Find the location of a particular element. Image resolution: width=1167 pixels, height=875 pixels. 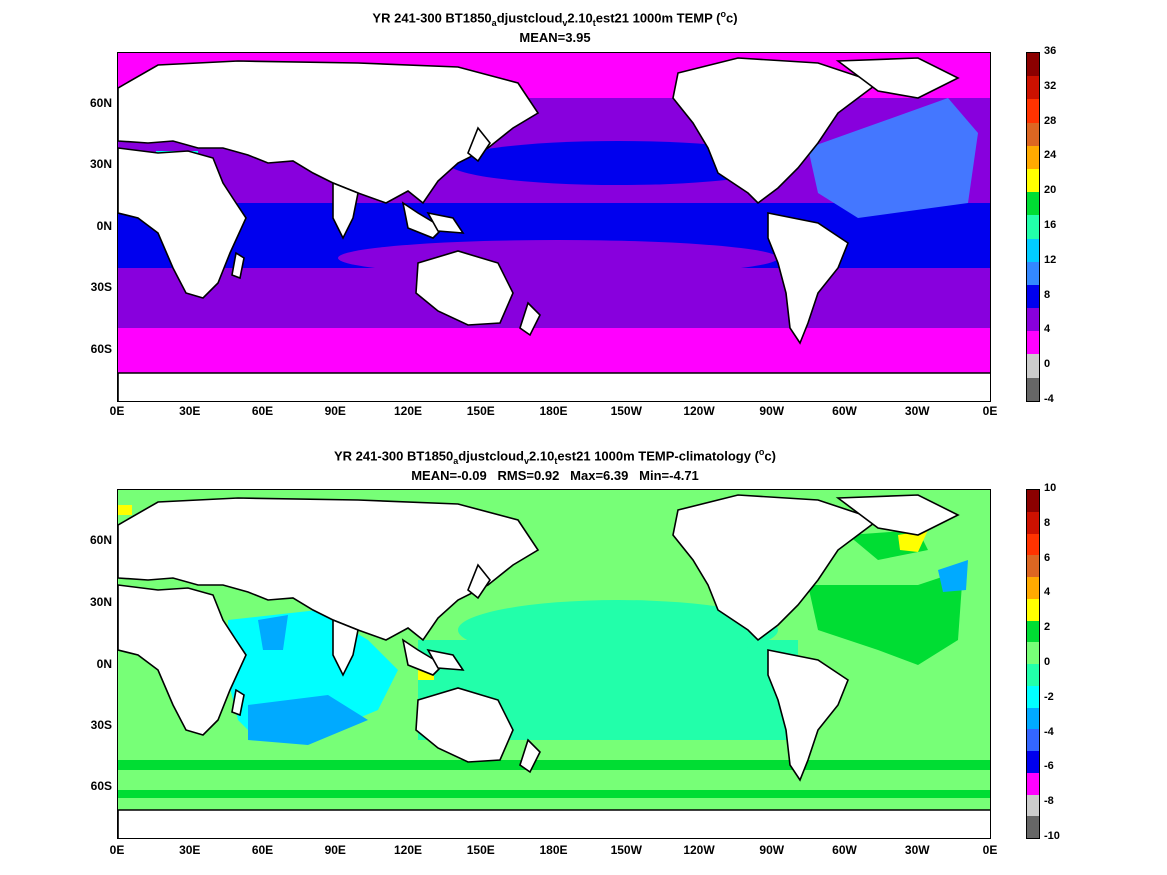

panel2-xlabel: 150W is located at coordinates (626, 850).